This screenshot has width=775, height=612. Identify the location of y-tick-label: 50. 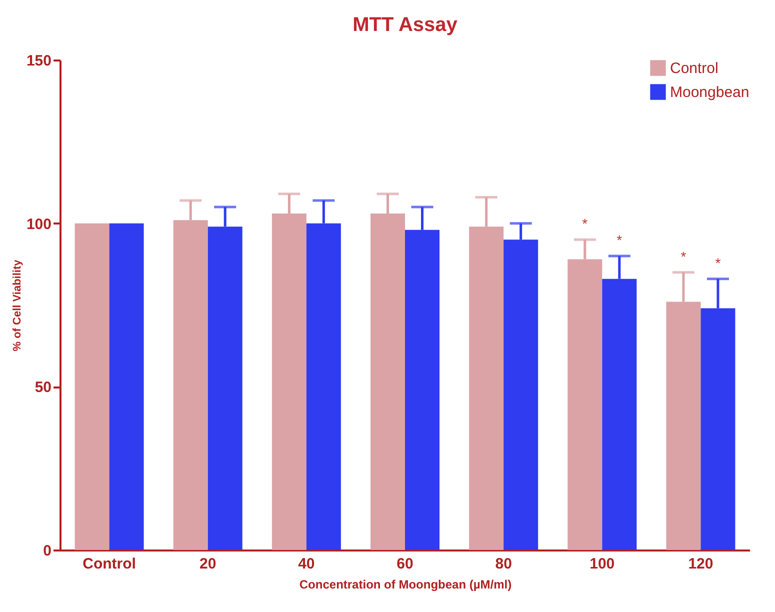
(43, 387).